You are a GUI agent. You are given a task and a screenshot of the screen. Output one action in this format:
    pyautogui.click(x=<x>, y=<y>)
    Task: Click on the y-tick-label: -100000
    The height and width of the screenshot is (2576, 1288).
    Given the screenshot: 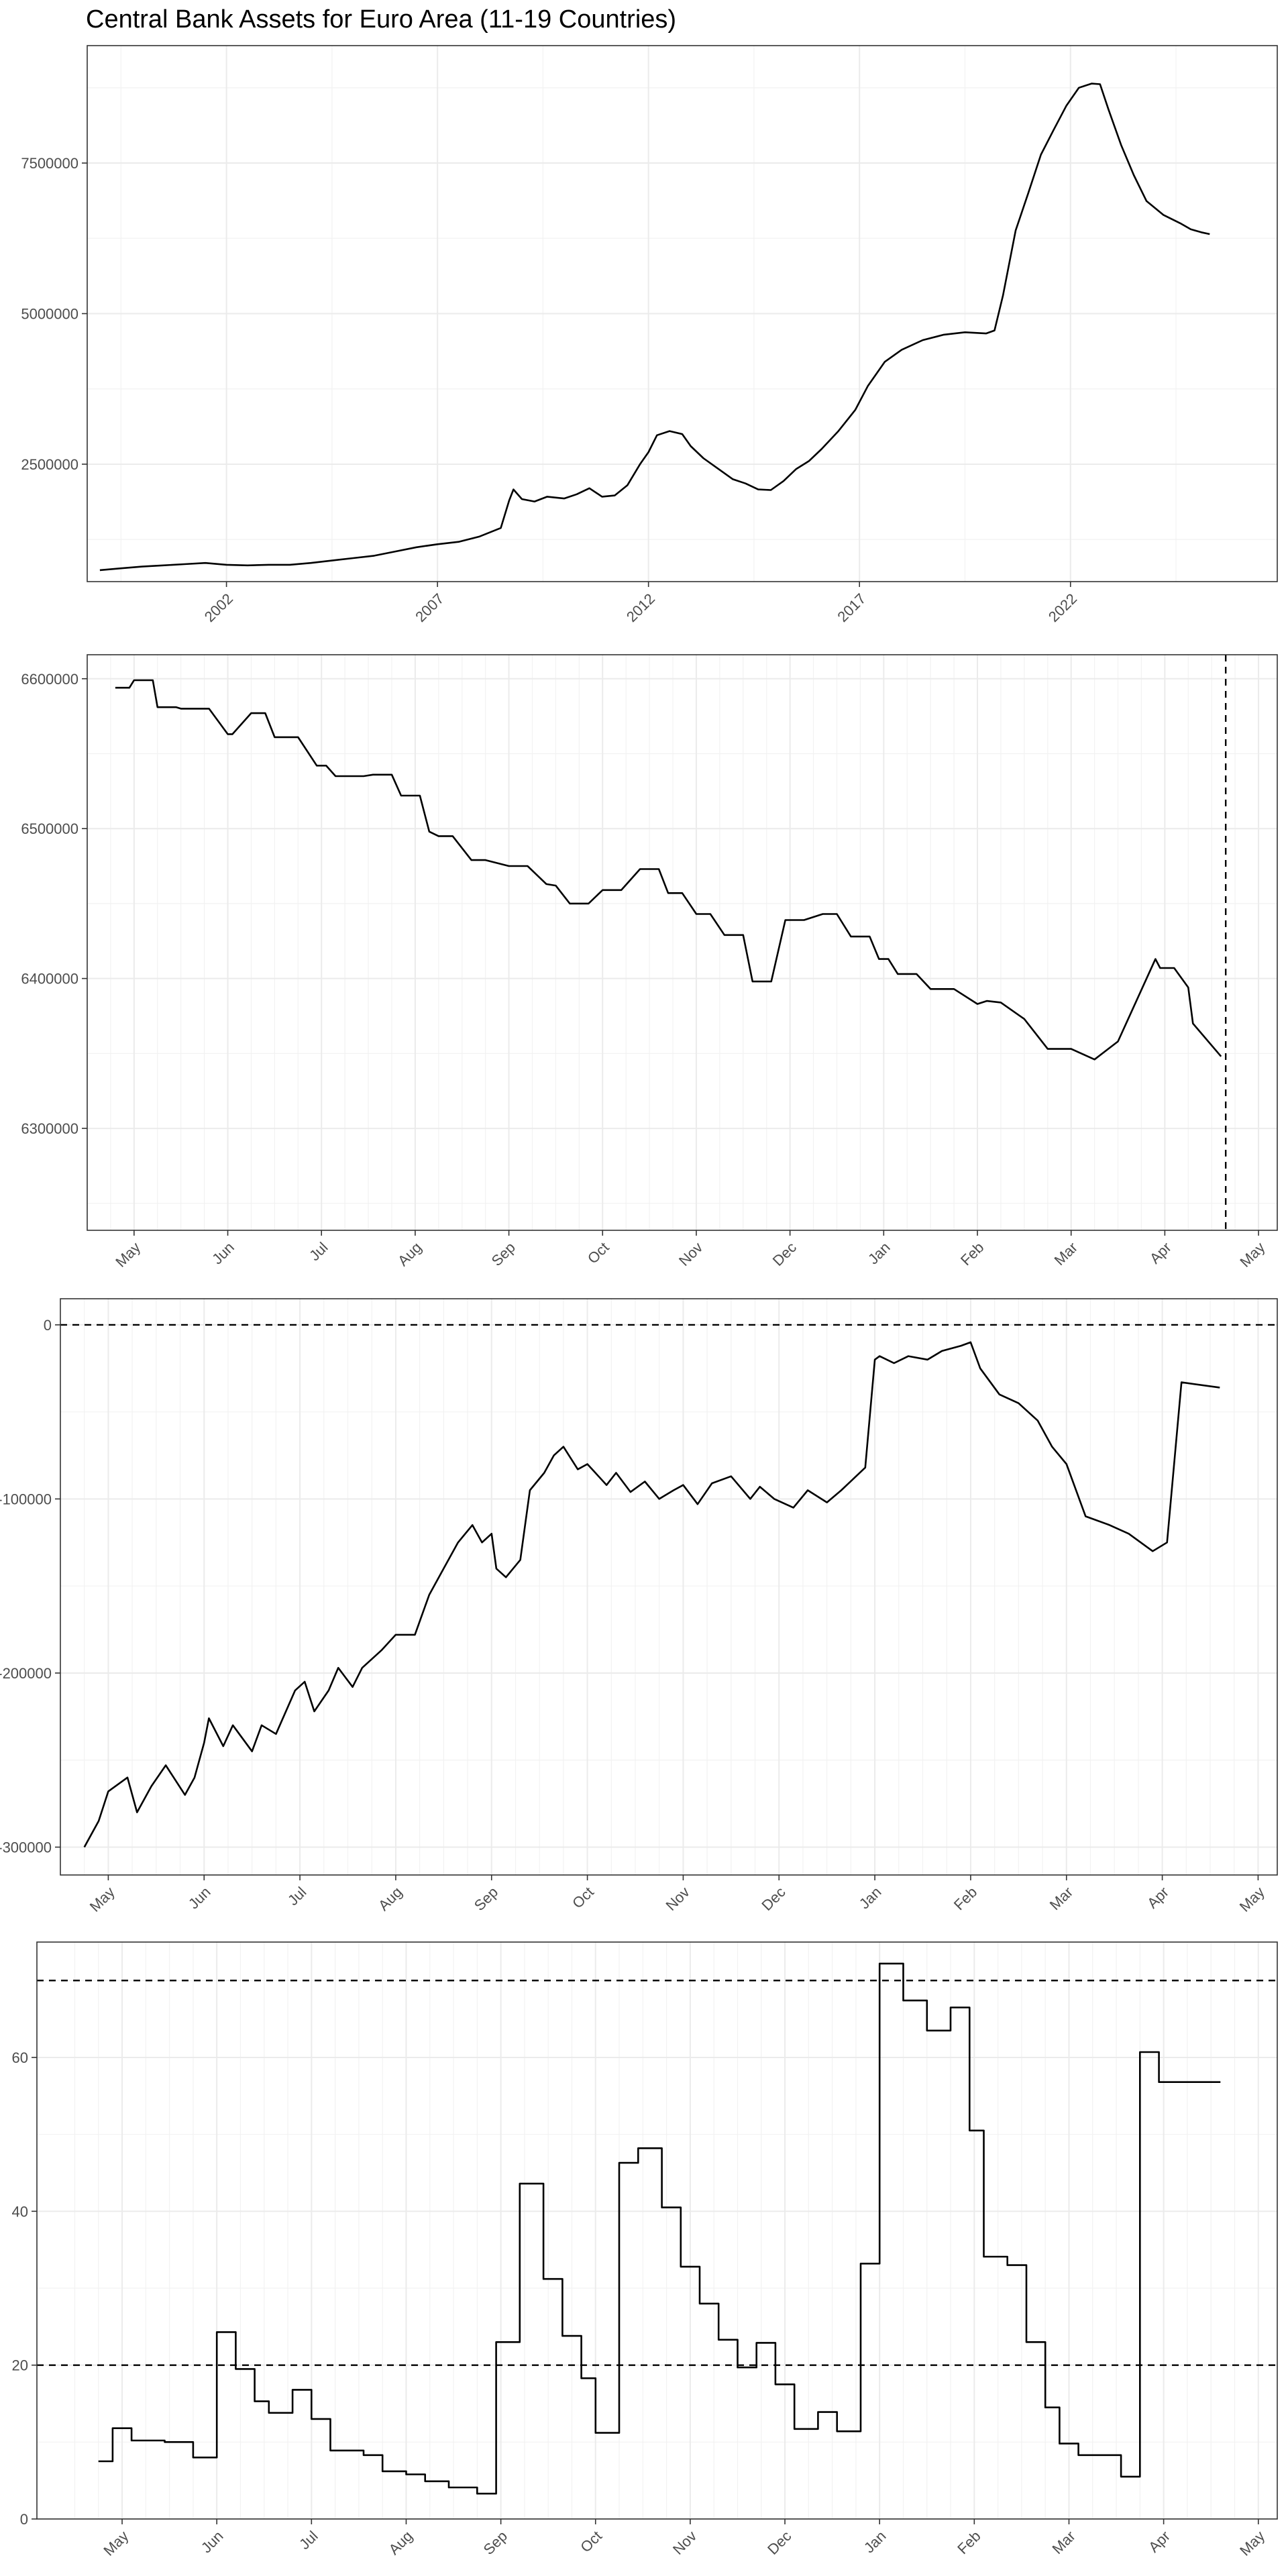 What is the action you would take?
    pyautogui.click(x=26, y=1499)
    